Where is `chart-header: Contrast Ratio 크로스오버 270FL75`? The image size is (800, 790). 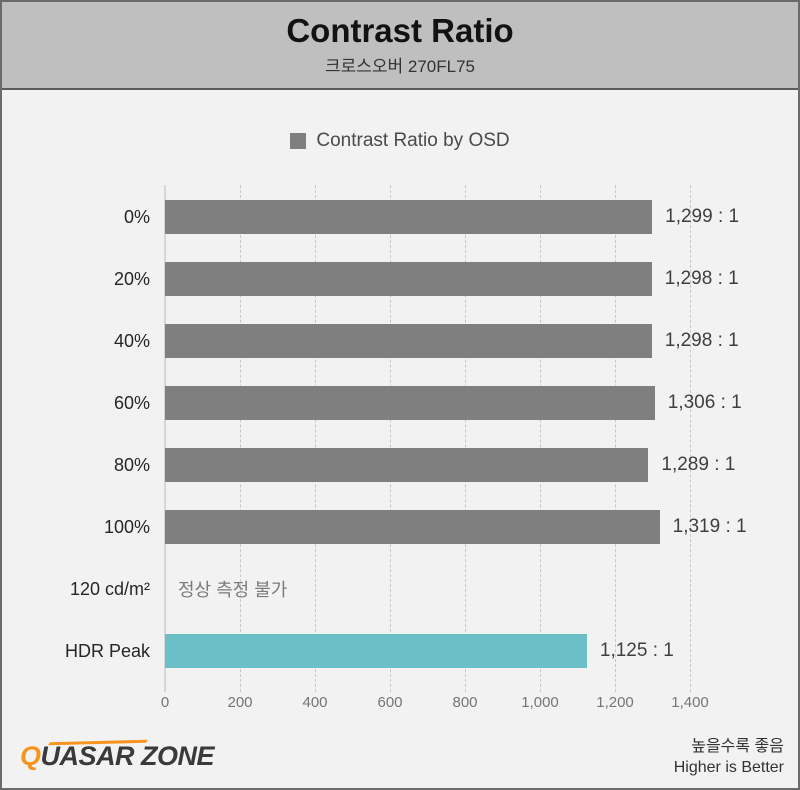
chart-header: Contrast Ratio 크로스오버 270FL75 is located at coordinates (400, 46).